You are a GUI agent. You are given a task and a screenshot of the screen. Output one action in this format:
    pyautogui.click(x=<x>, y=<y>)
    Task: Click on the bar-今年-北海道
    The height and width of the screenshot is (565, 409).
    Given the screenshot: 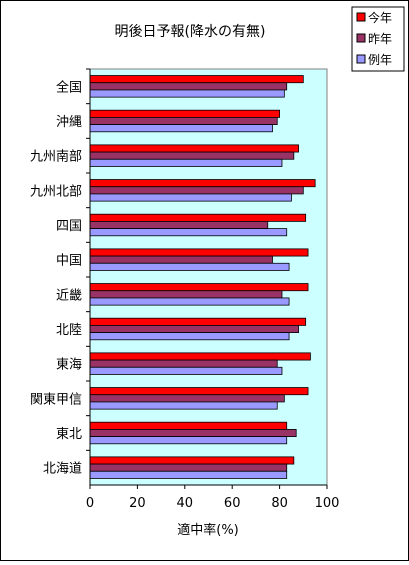 What is the action you would take?
    pyautogui.click(x=192, y=460)
    